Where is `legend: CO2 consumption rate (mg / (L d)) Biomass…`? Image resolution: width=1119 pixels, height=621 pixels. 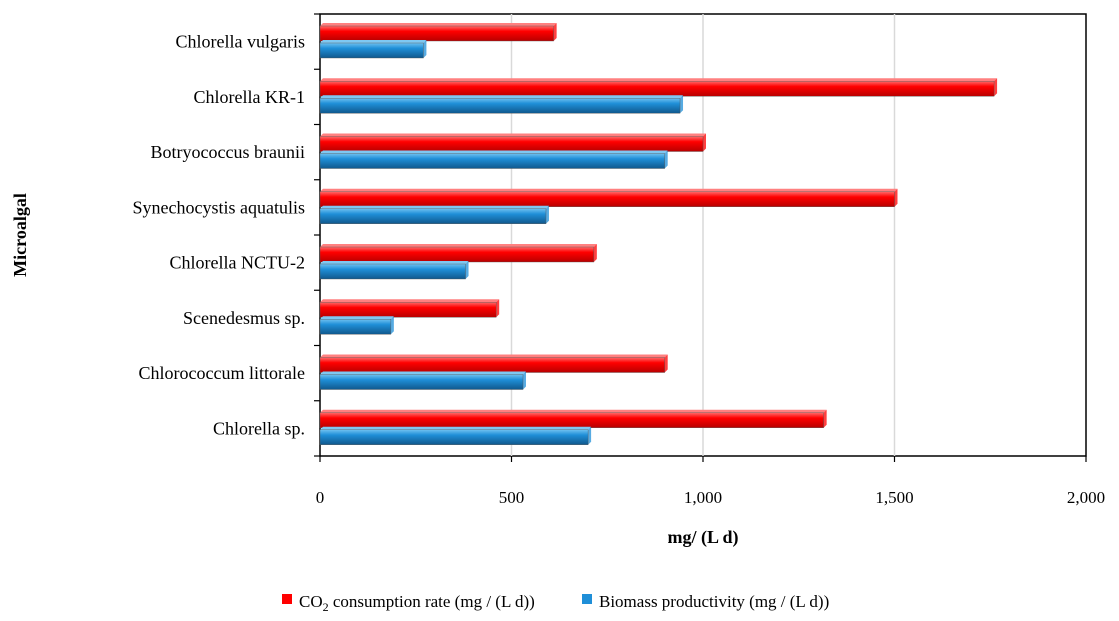
legend: CO2 consumption rate (mg / (L d)) Biomass… is located at coordinates (555, 603).